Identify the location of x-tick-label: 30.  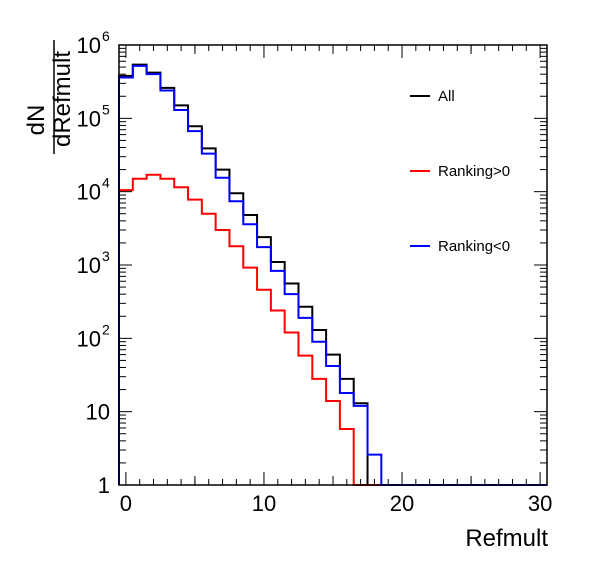
(540, 503).